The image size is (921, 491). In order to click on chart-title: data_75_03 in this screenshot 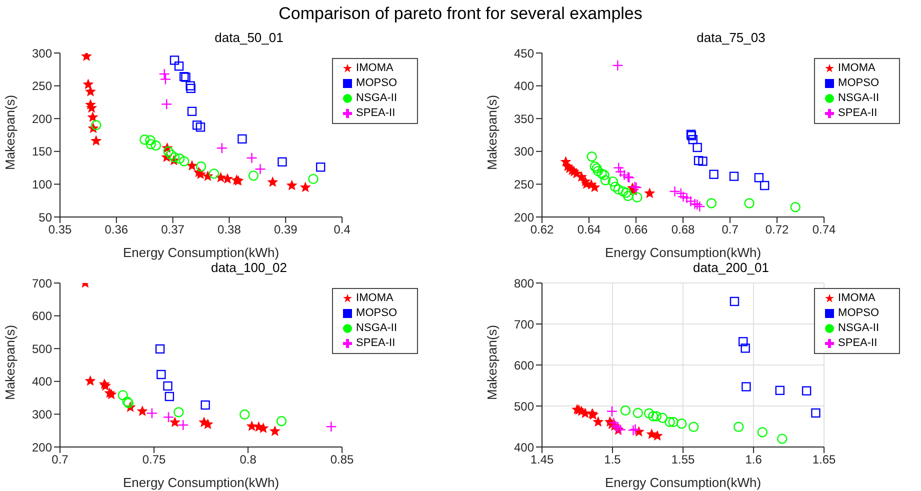, I will do `click(731, 38)`.